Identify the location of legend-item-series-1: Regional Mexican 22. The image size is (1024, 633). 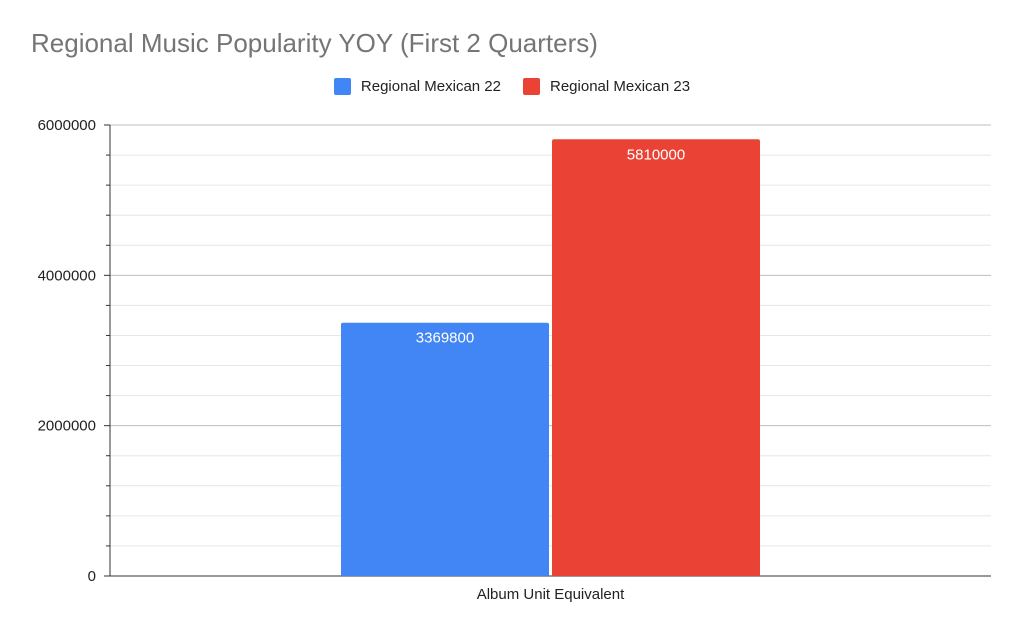
(417, 86).